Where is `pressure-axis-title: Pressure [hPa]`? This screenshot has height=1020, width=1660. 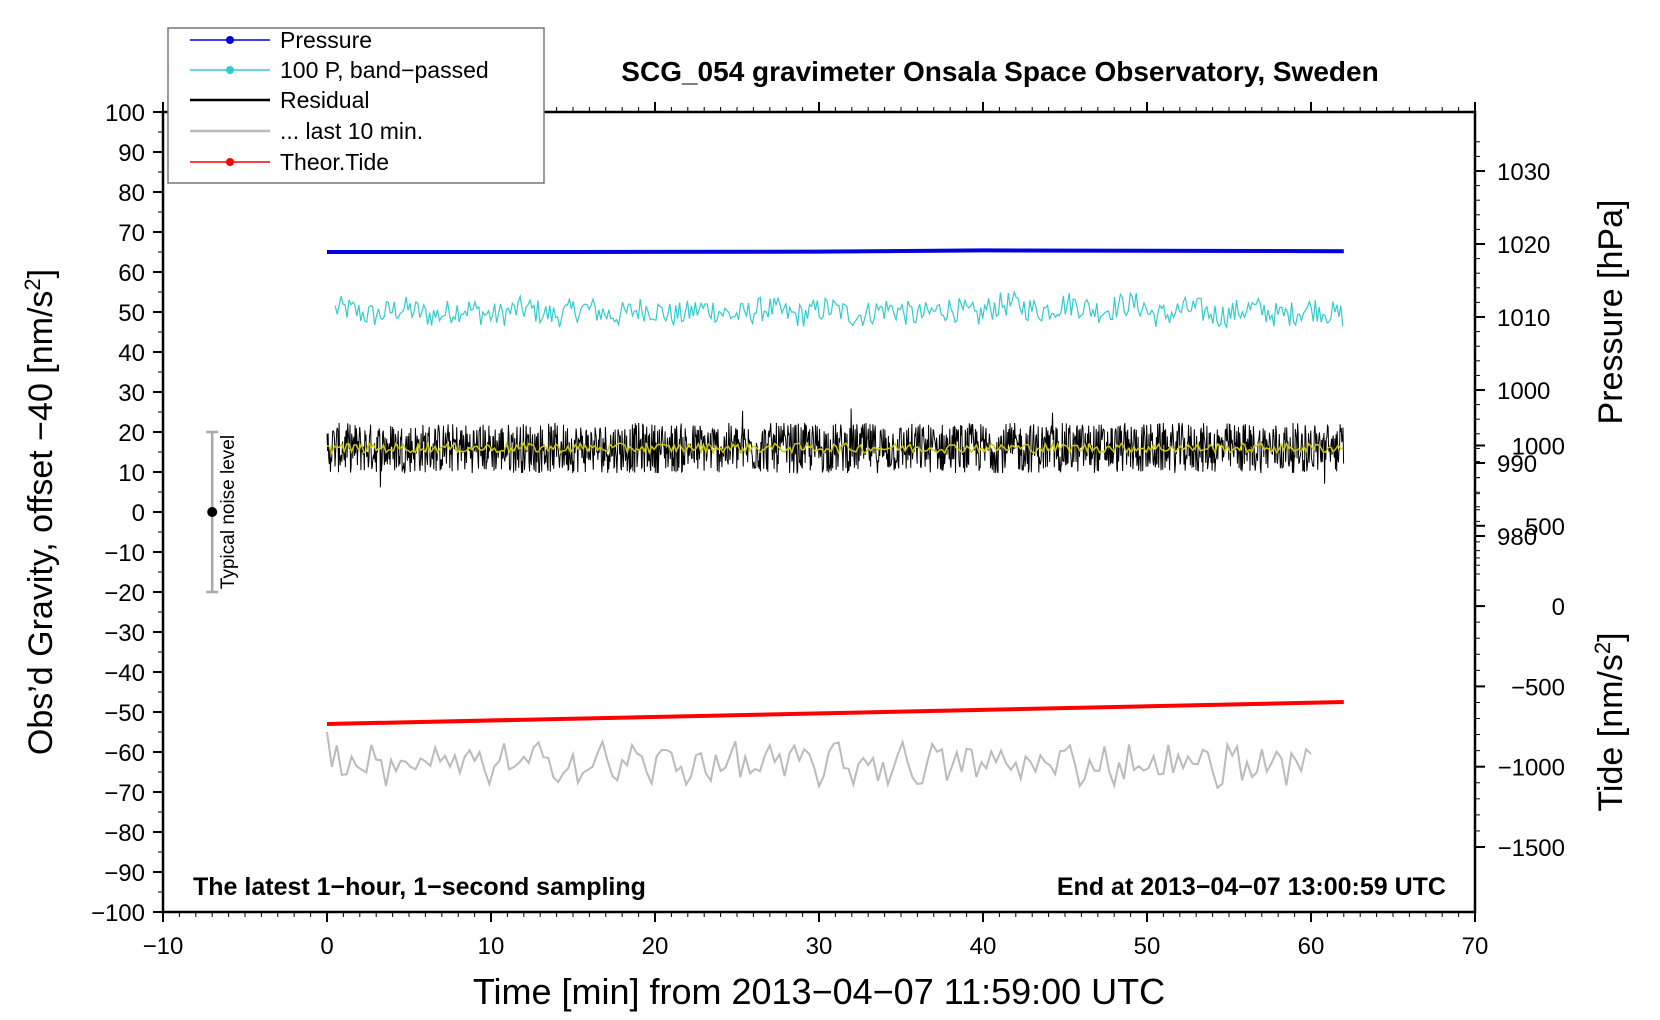
pressure-axis-title: Pressure [hPa] is located at coordinates (1611, 312).